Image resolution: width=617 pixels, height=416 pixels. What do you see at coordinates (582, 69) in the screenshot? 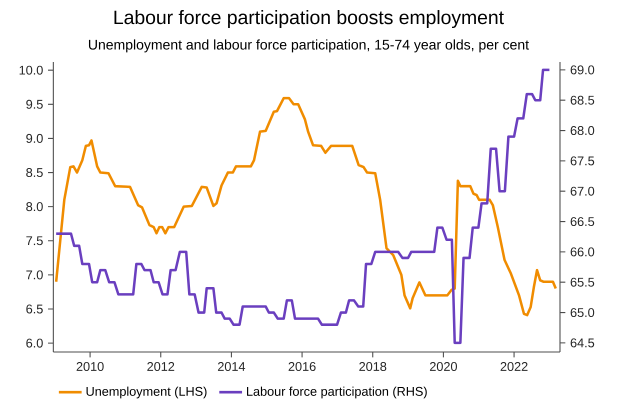
I see `y2-tick-label: 69.0` at bounding box center [582, 69].